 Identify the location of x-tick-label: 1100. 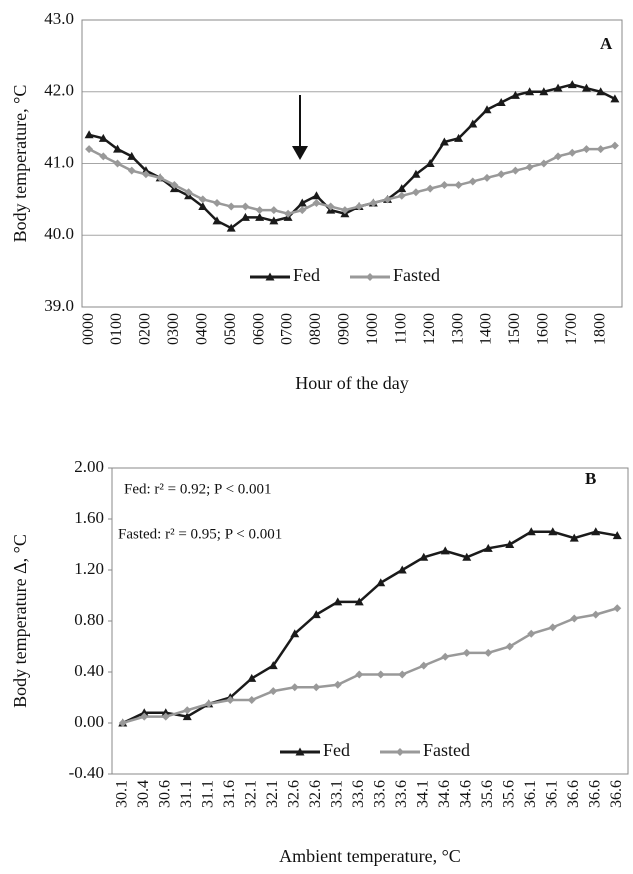
(400, 328).